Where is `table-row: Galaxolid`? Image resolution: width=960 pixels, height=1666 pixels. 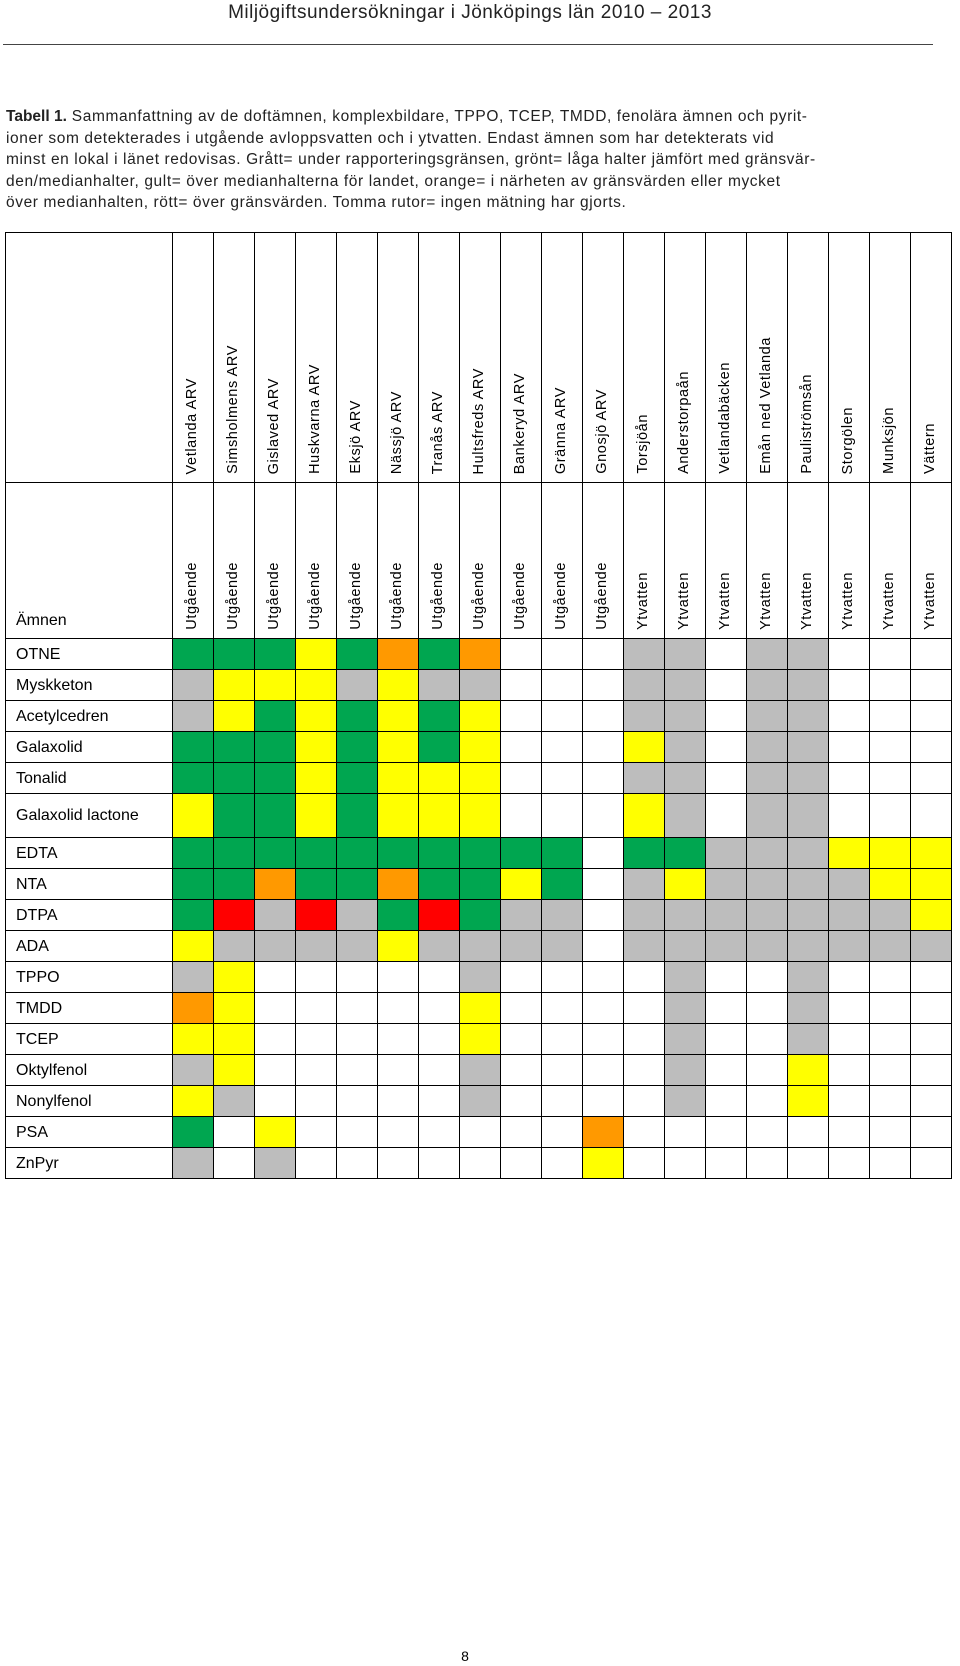
table-row: Galaxolid is located at coordinates (478, 747).